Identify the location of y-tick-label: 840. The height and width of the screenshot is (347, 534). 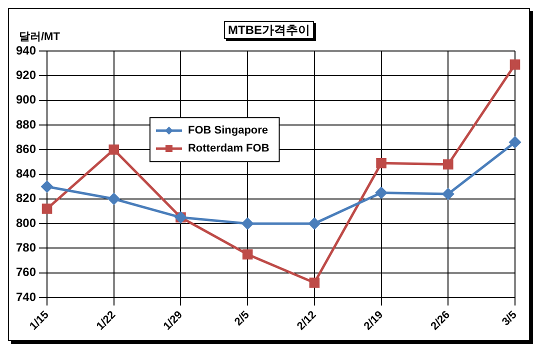
(26, 173).